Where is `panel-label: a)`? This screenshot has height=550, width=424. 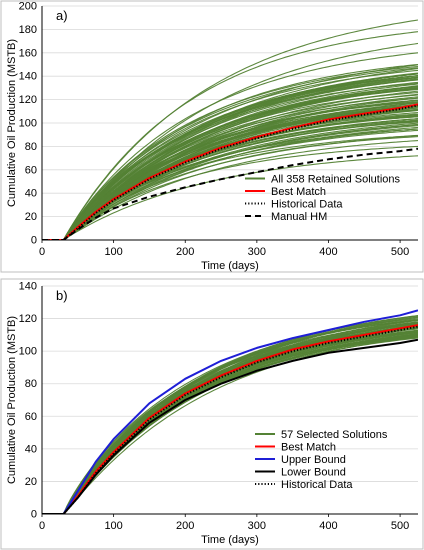 panel-label: a) is located at coordinates (62, 15).